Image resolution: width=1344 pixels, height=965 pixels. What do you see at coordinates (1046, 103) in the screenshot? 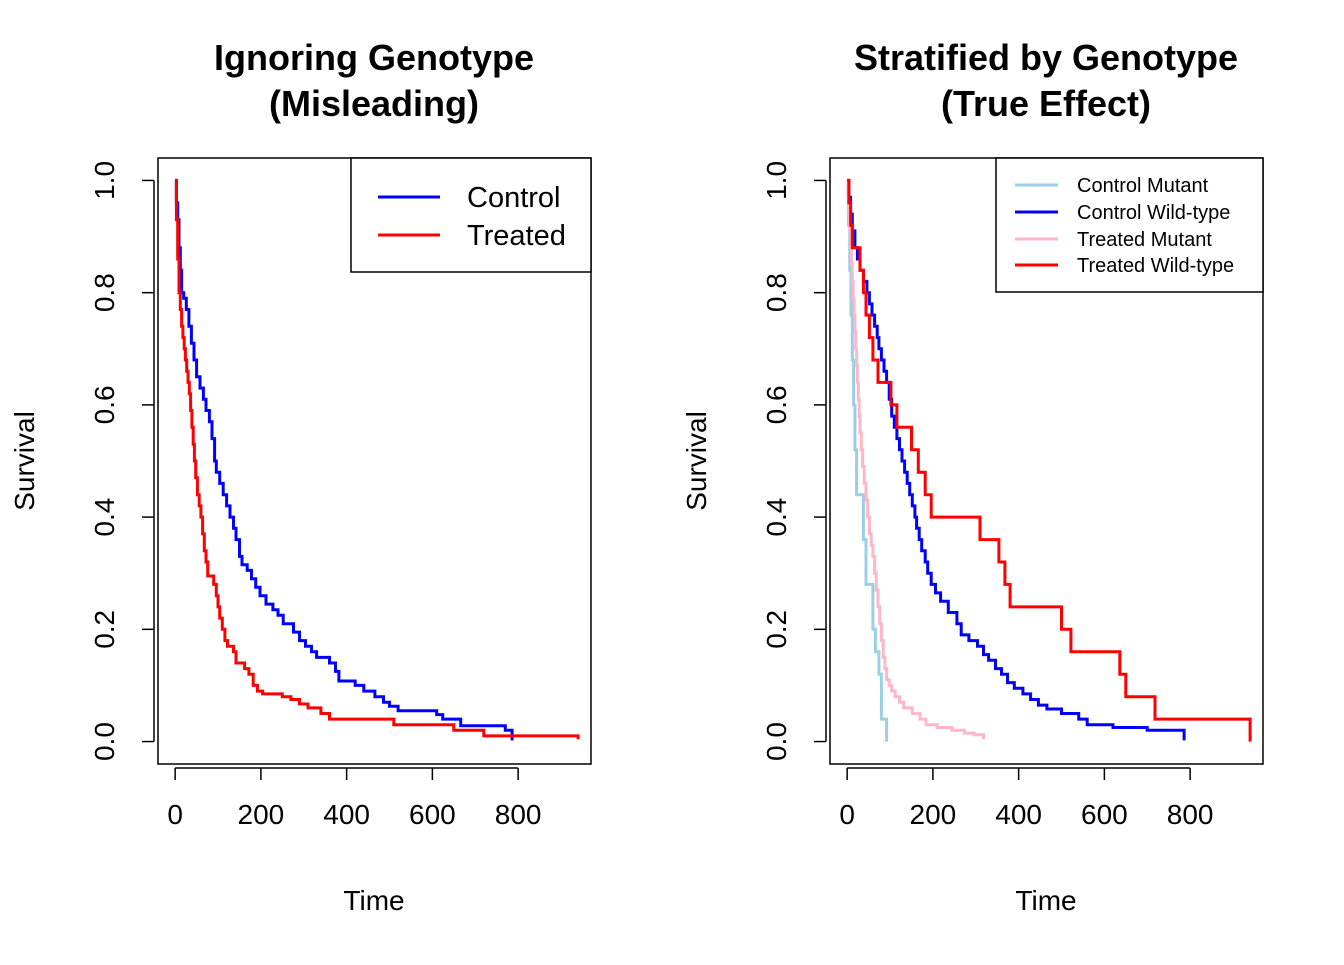
I see `chart-title-line2: (True Effect)` at bounding box center [1046, 103].